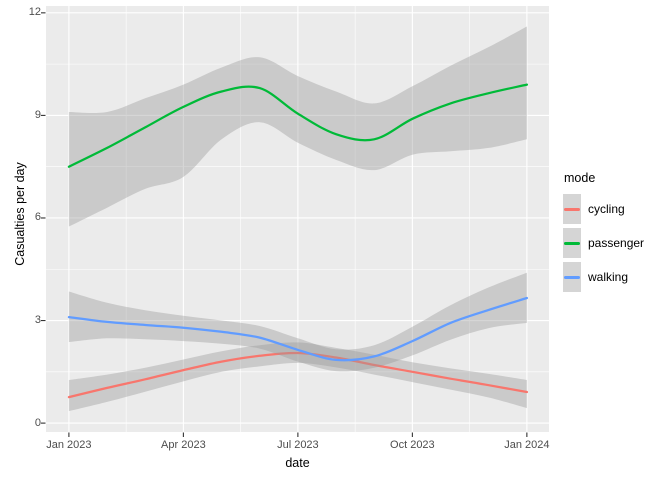 The image size is (672, 480). I want to click on legend-key-passenger, so click(572, 243).